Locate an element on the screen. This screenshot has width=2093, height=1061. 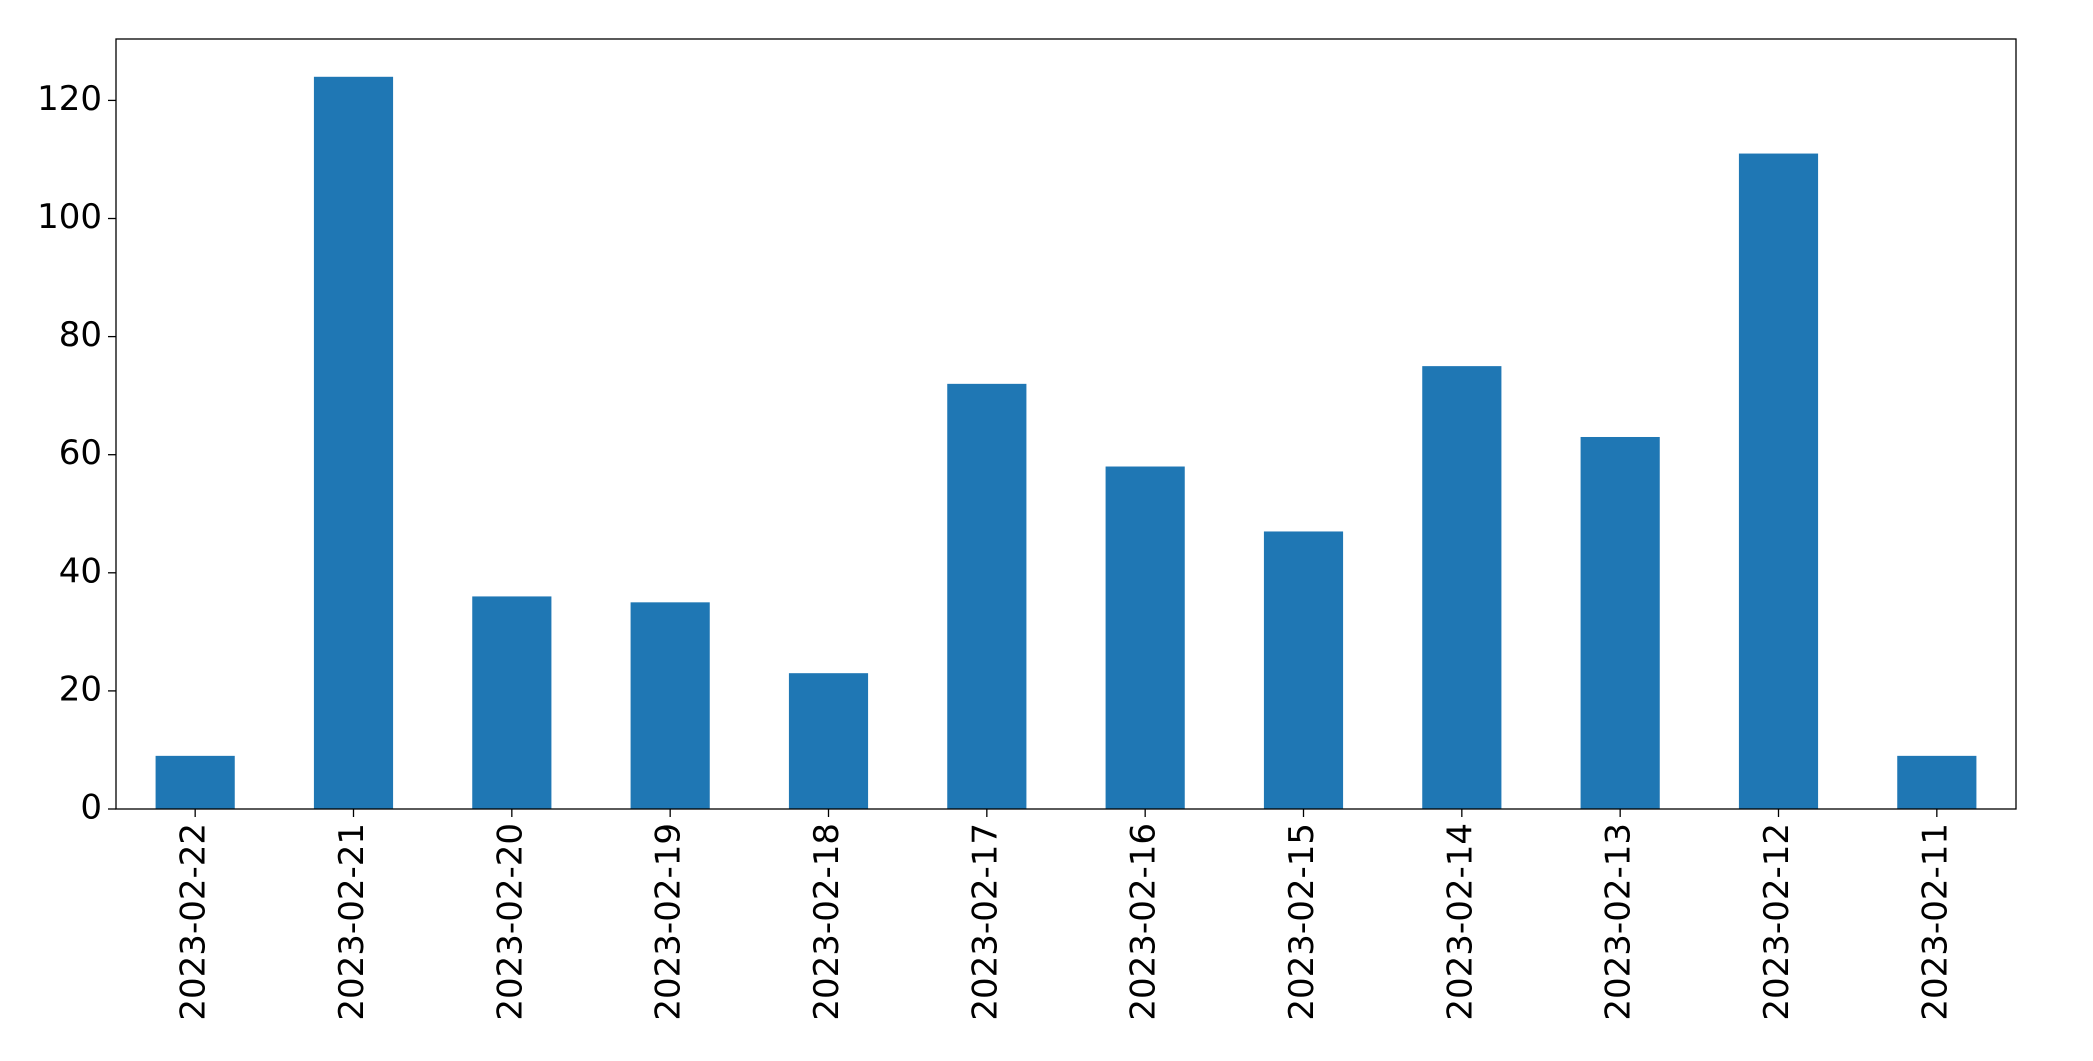
x-tick-label: 2023-02-12 is located at coordinates (1777, 922).